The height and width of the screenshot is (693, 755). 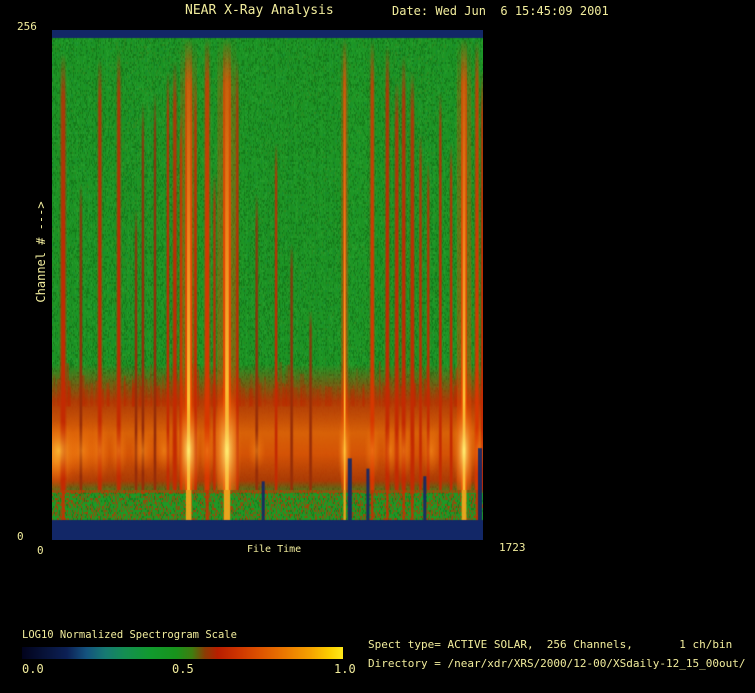 What do you see at coordinates (40, 550) in the screenshot?
I see `x-axis-min-label: 0` at bounding box center [40, 550].